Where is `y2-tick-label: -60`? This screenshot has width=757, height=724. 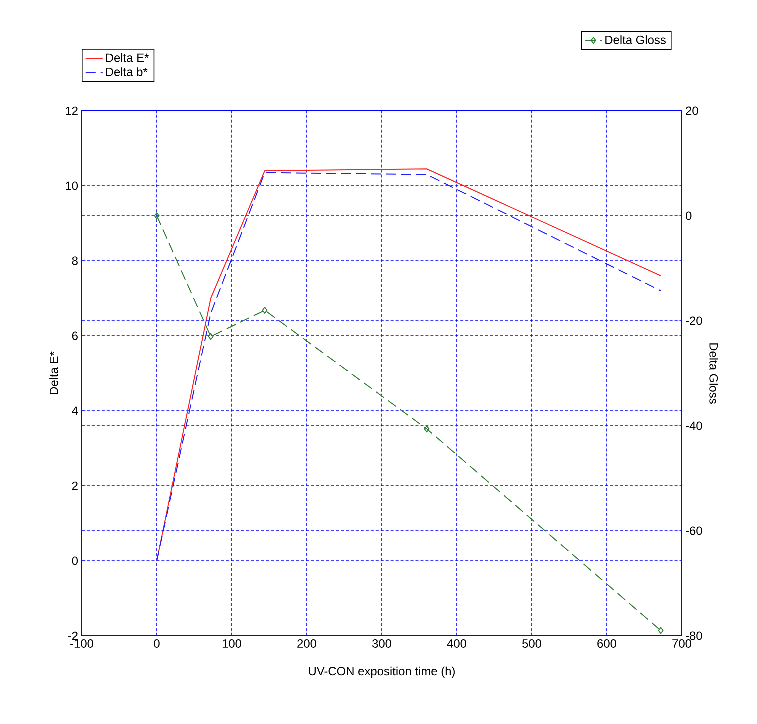
y2-tick-label: -60 is located at coordinates (694, 531).